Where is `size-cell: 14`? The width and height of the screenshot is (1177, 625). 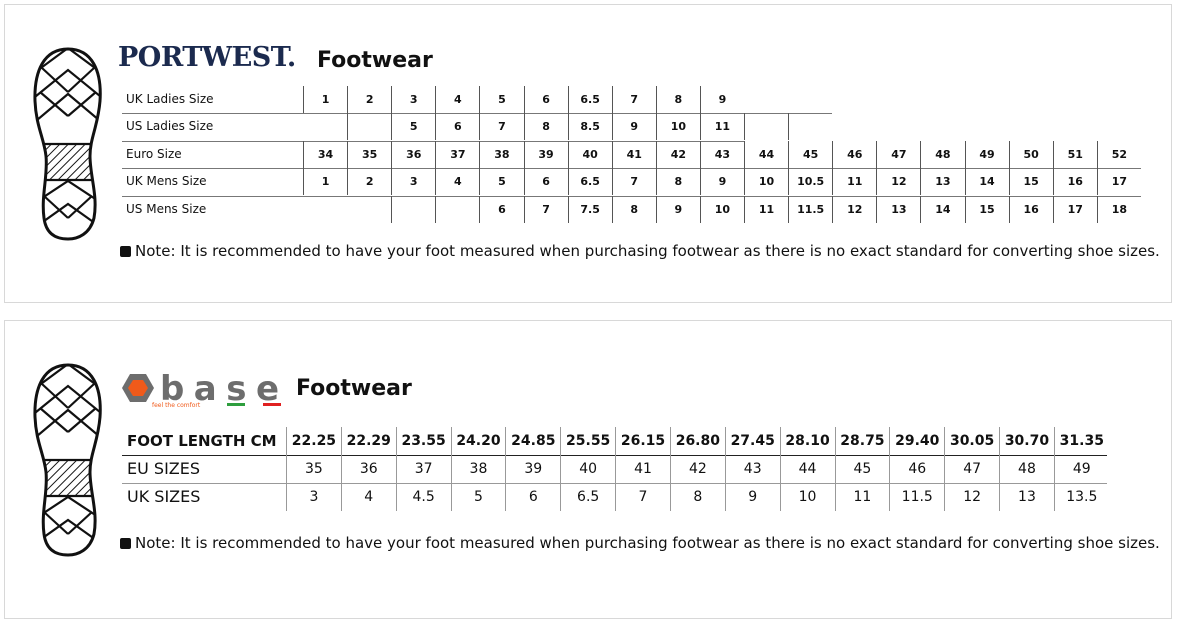
size-cell: 14 is located at coordinates (986, 182).